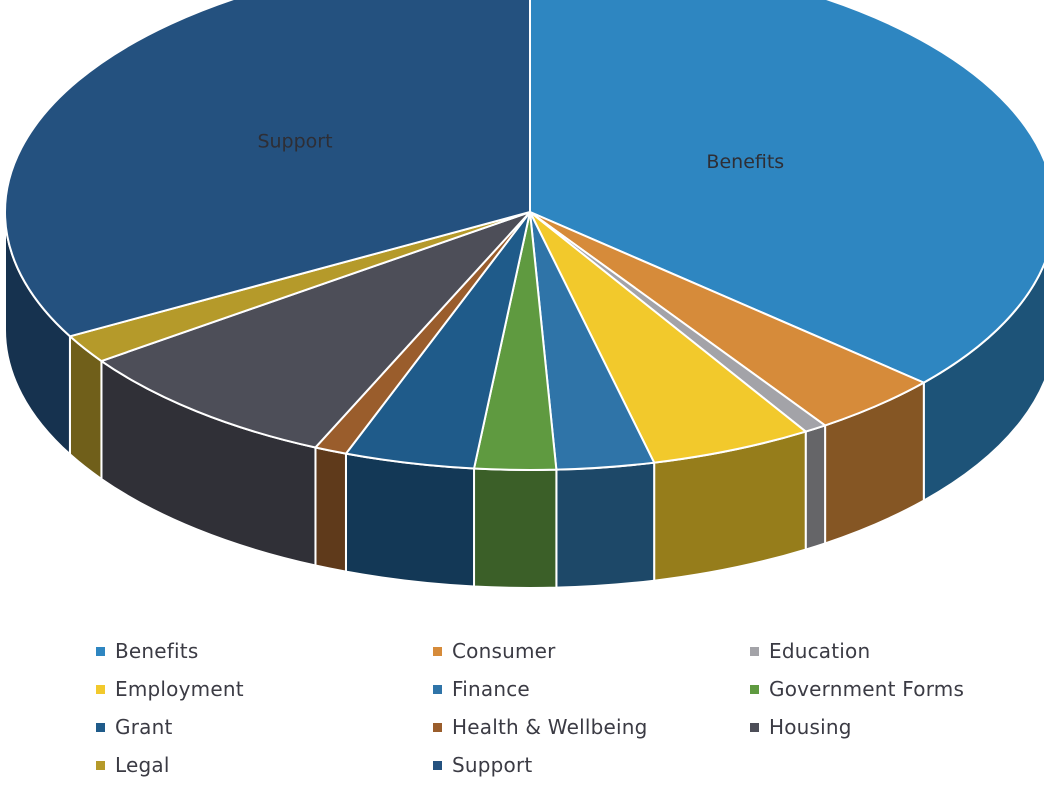 This screenshot has width=1044, height=801. Describe the element at coordinates (820, 651) in the screenshot. I see `legend-label: Education` at that location.